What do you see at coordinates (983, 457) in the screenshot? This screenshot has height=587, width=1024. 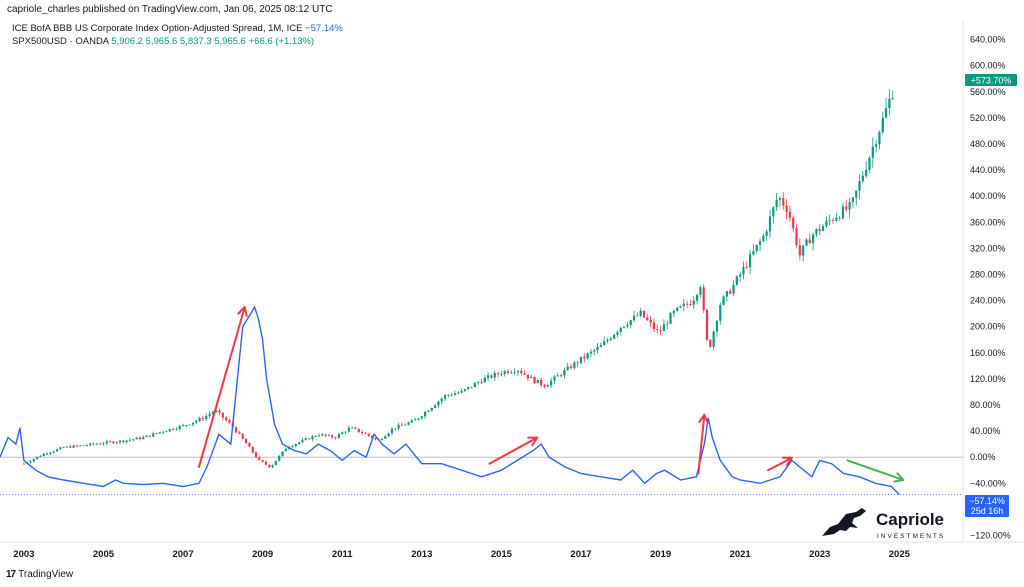 I see `y-tick-label-16: 0.00%` at bounding box center [983, 457].